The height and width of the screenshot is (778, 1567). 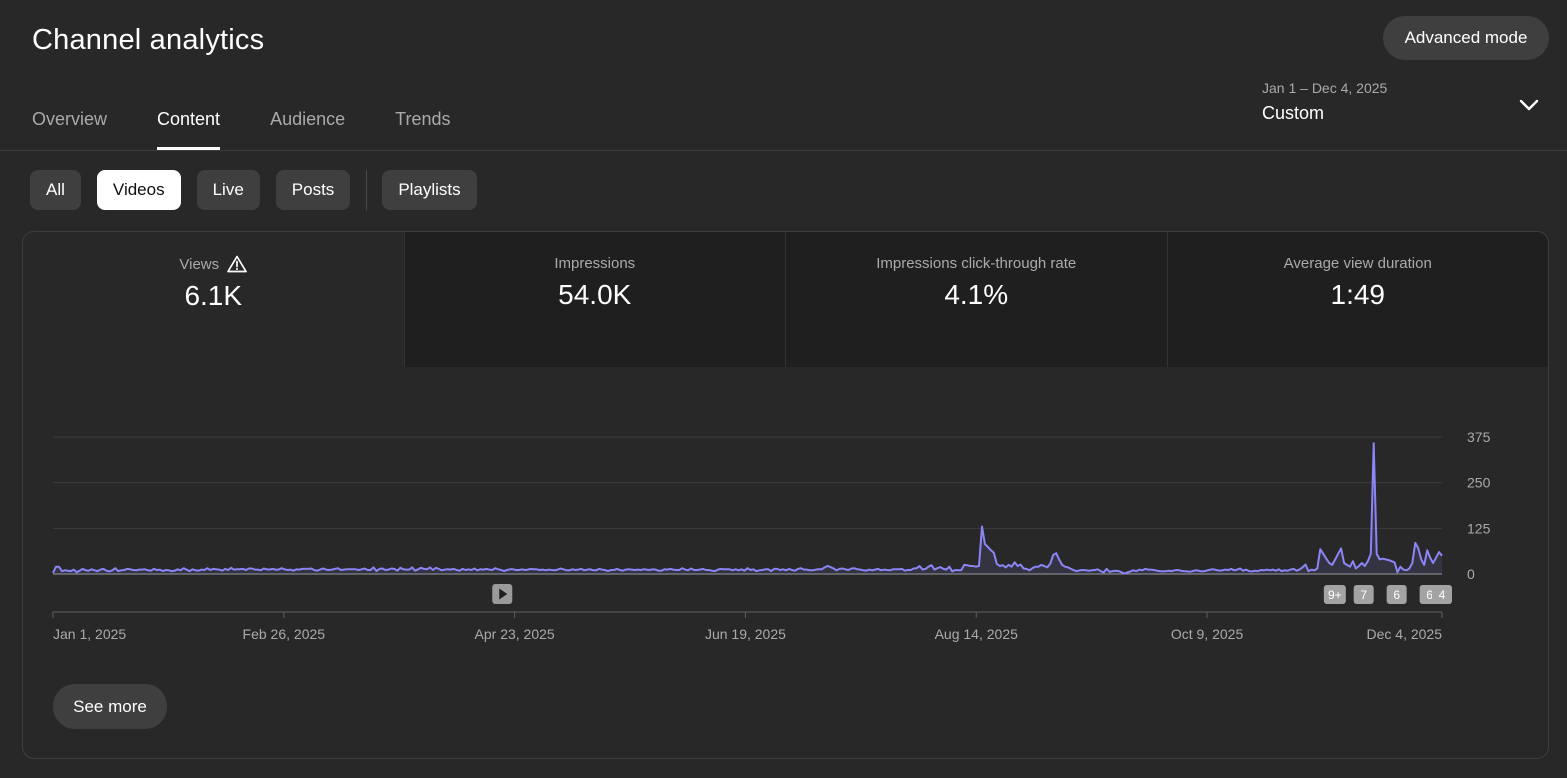 What do you see at coordinates (1324, 102) in the screenshot?
I see `date-range-selector: Jan 1 – Dec 4, 2025 Custom` at bounding box center [1324, 102].